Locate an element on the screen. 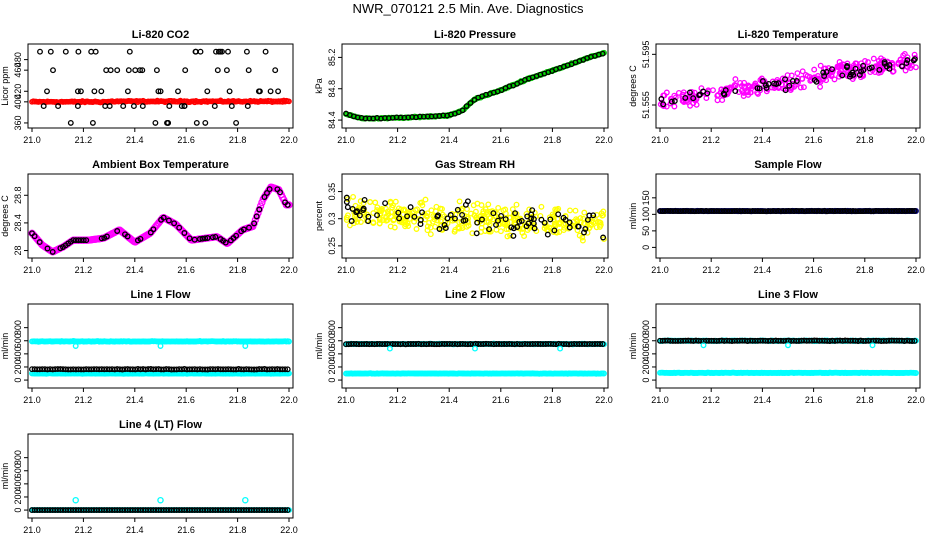 This screenshot has width=936, height=540. y-tick-label: 200 is located at coordinates (332, 366).